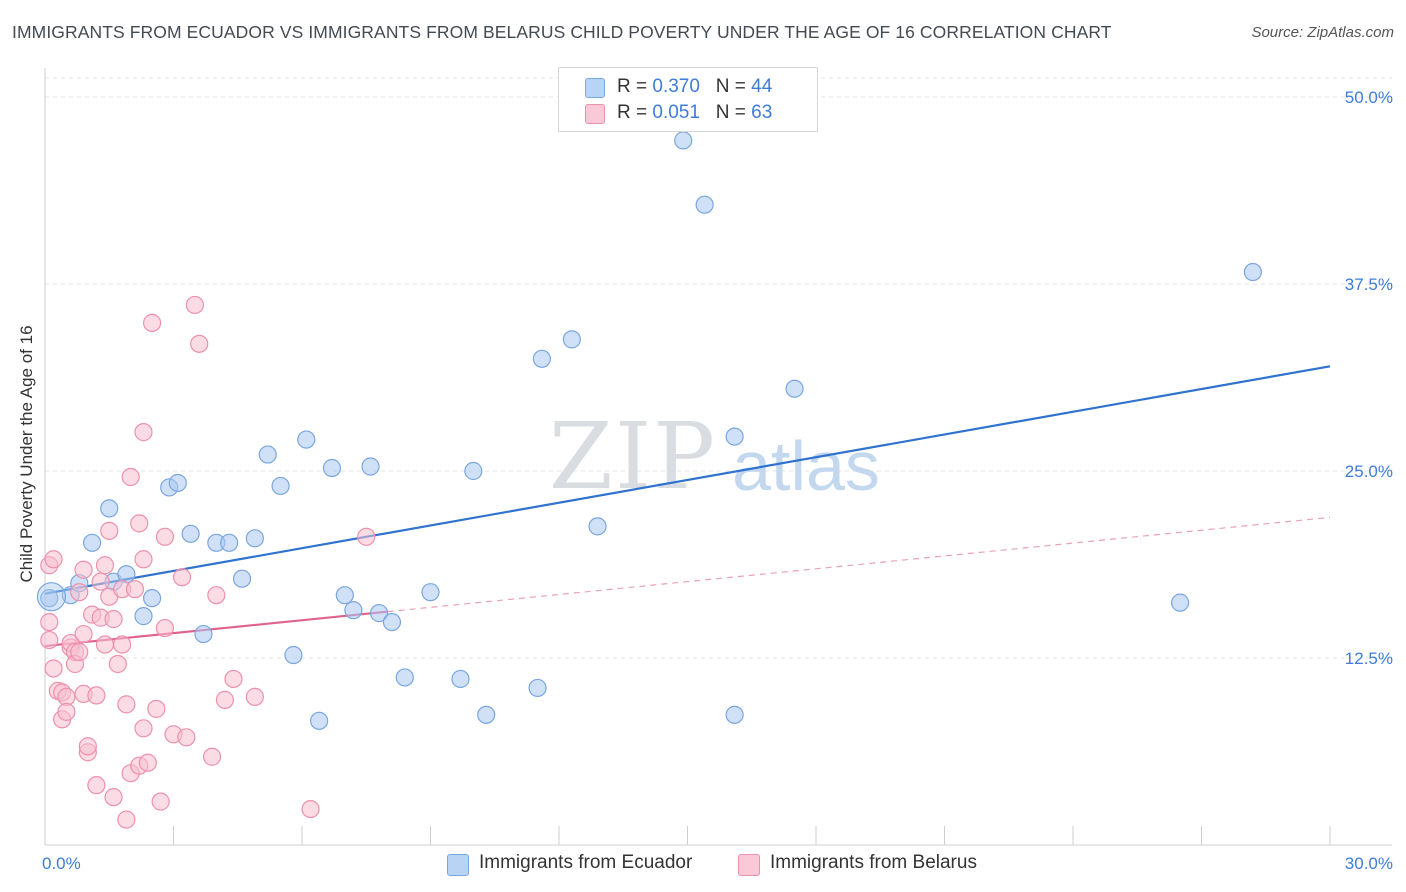  Describe the element at coordinates (1369, 863) in the screenshot. I see `x-tick-label: 30.0%` at that location.